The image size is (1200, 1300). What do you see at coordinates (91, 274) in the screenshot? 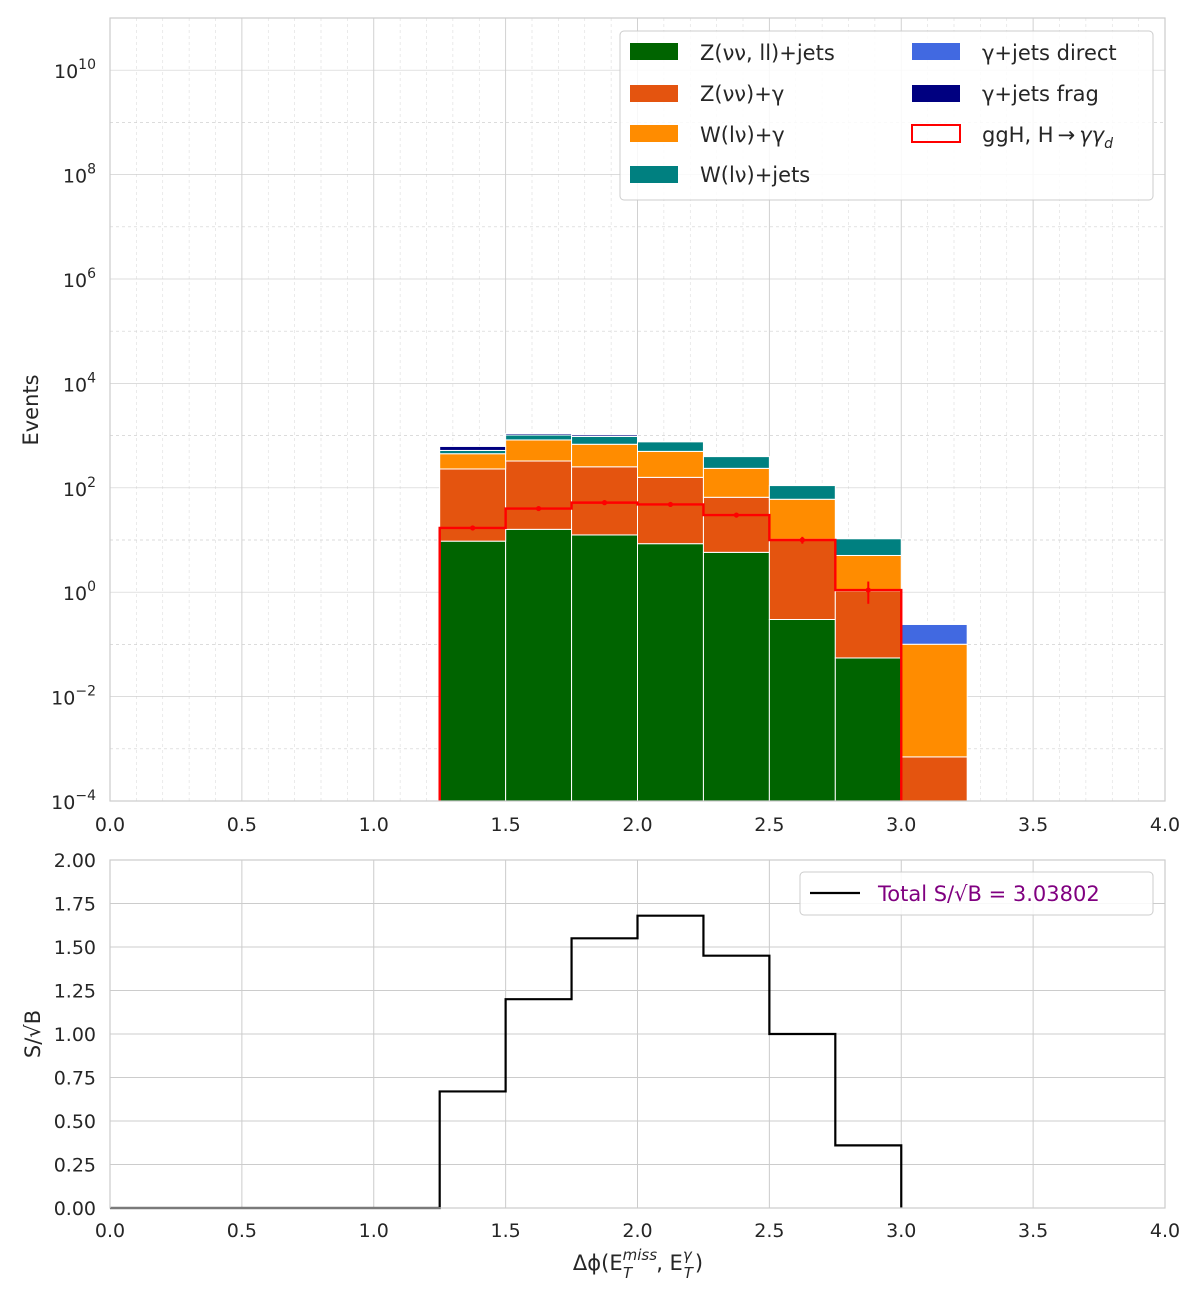
I see `tick-exponent: 6` at bounding box center [91, 274].